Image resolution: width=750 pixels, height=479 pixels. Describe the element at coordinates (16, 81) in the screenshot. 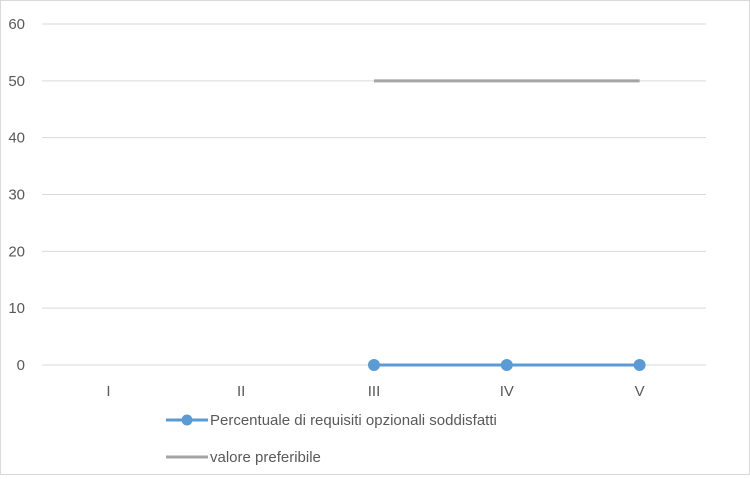

I see `y-tick-label: 50` at that location.